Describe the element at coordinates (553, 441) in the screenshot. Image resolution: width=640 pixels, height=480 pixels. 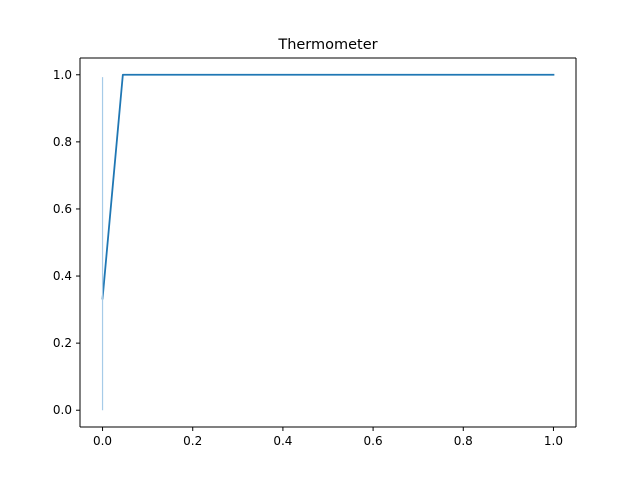
I see `x-tick-label: 1.0` at that location.